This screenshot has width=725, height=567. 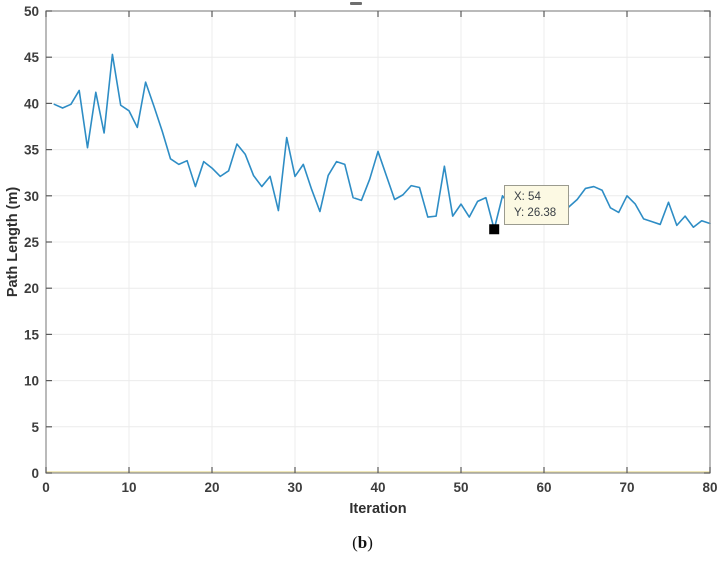 I want to click on caption-letter: b, so click(x=362, y=542).